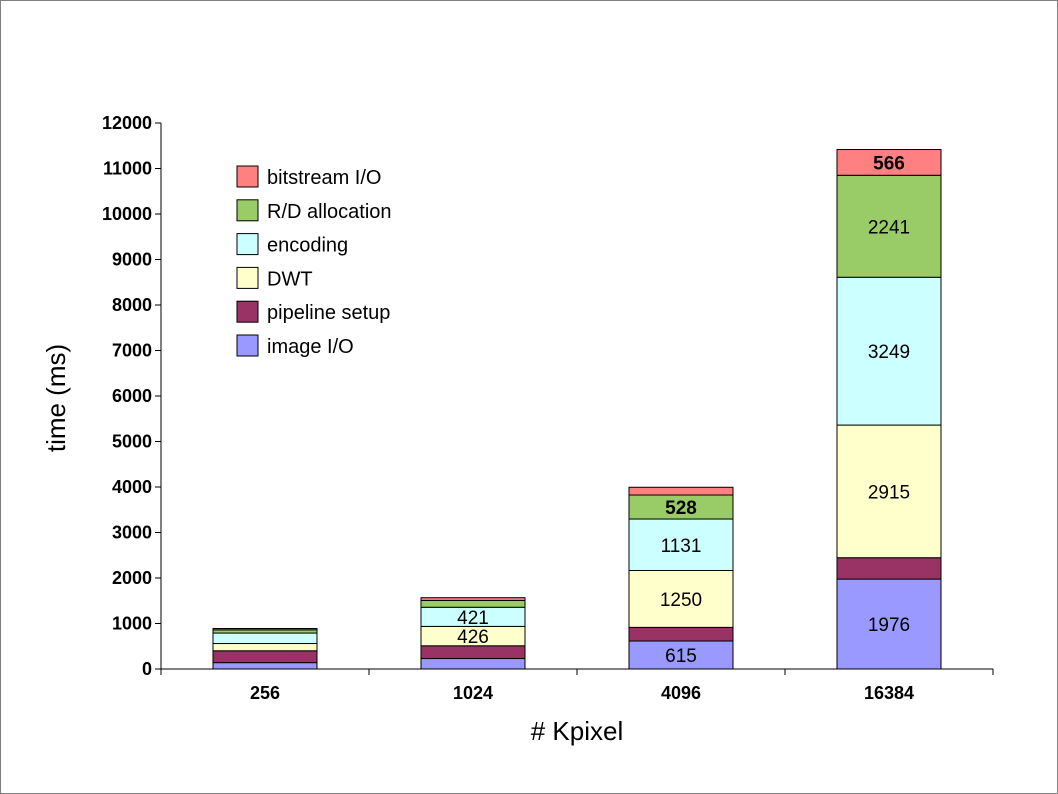  What do you see at coordinates (127, 214) in the screenshot?
I see `y-tick-label: 10000` at bounding box center [127, 214].